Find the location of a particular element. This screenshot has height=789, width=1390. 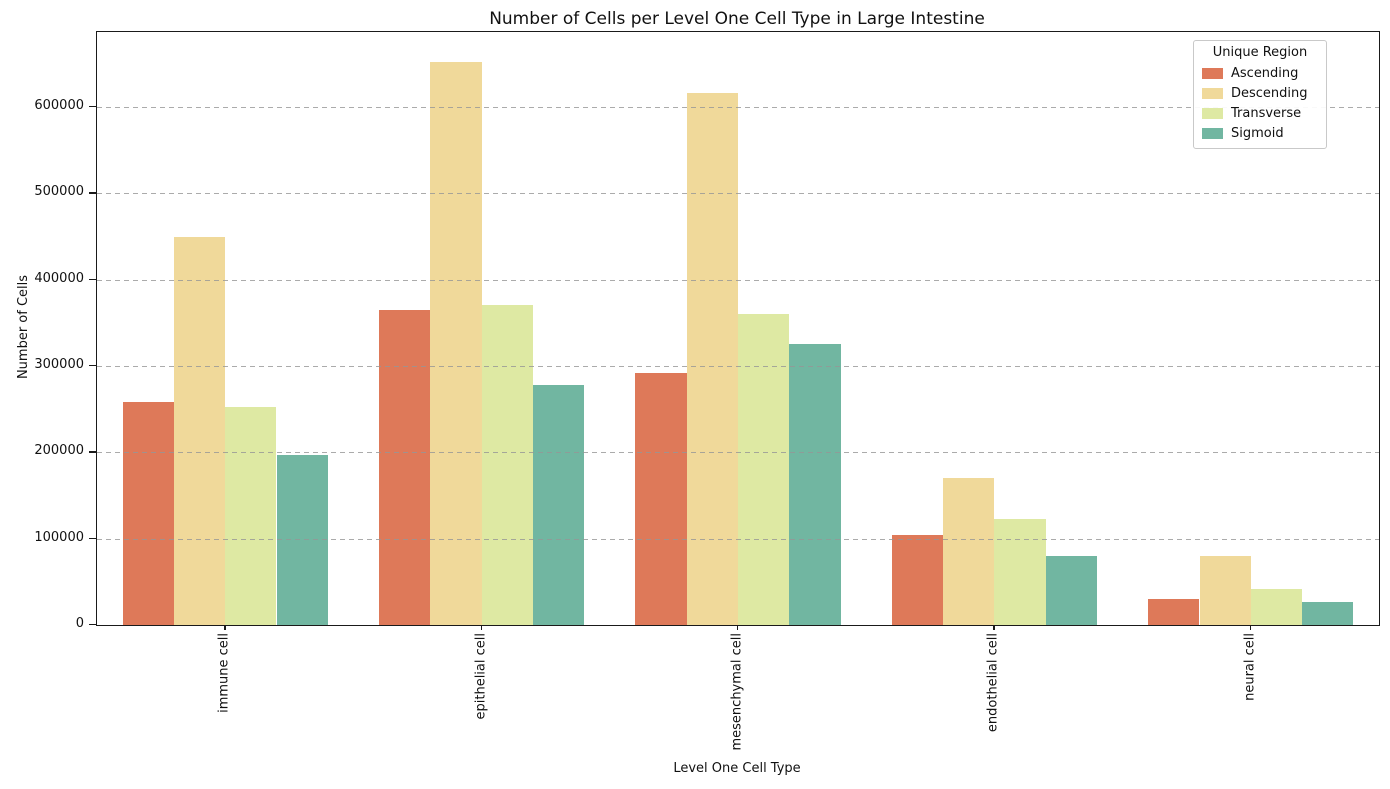

x-tick-mark-epithelial-cell is located at coordinates (481, 627).